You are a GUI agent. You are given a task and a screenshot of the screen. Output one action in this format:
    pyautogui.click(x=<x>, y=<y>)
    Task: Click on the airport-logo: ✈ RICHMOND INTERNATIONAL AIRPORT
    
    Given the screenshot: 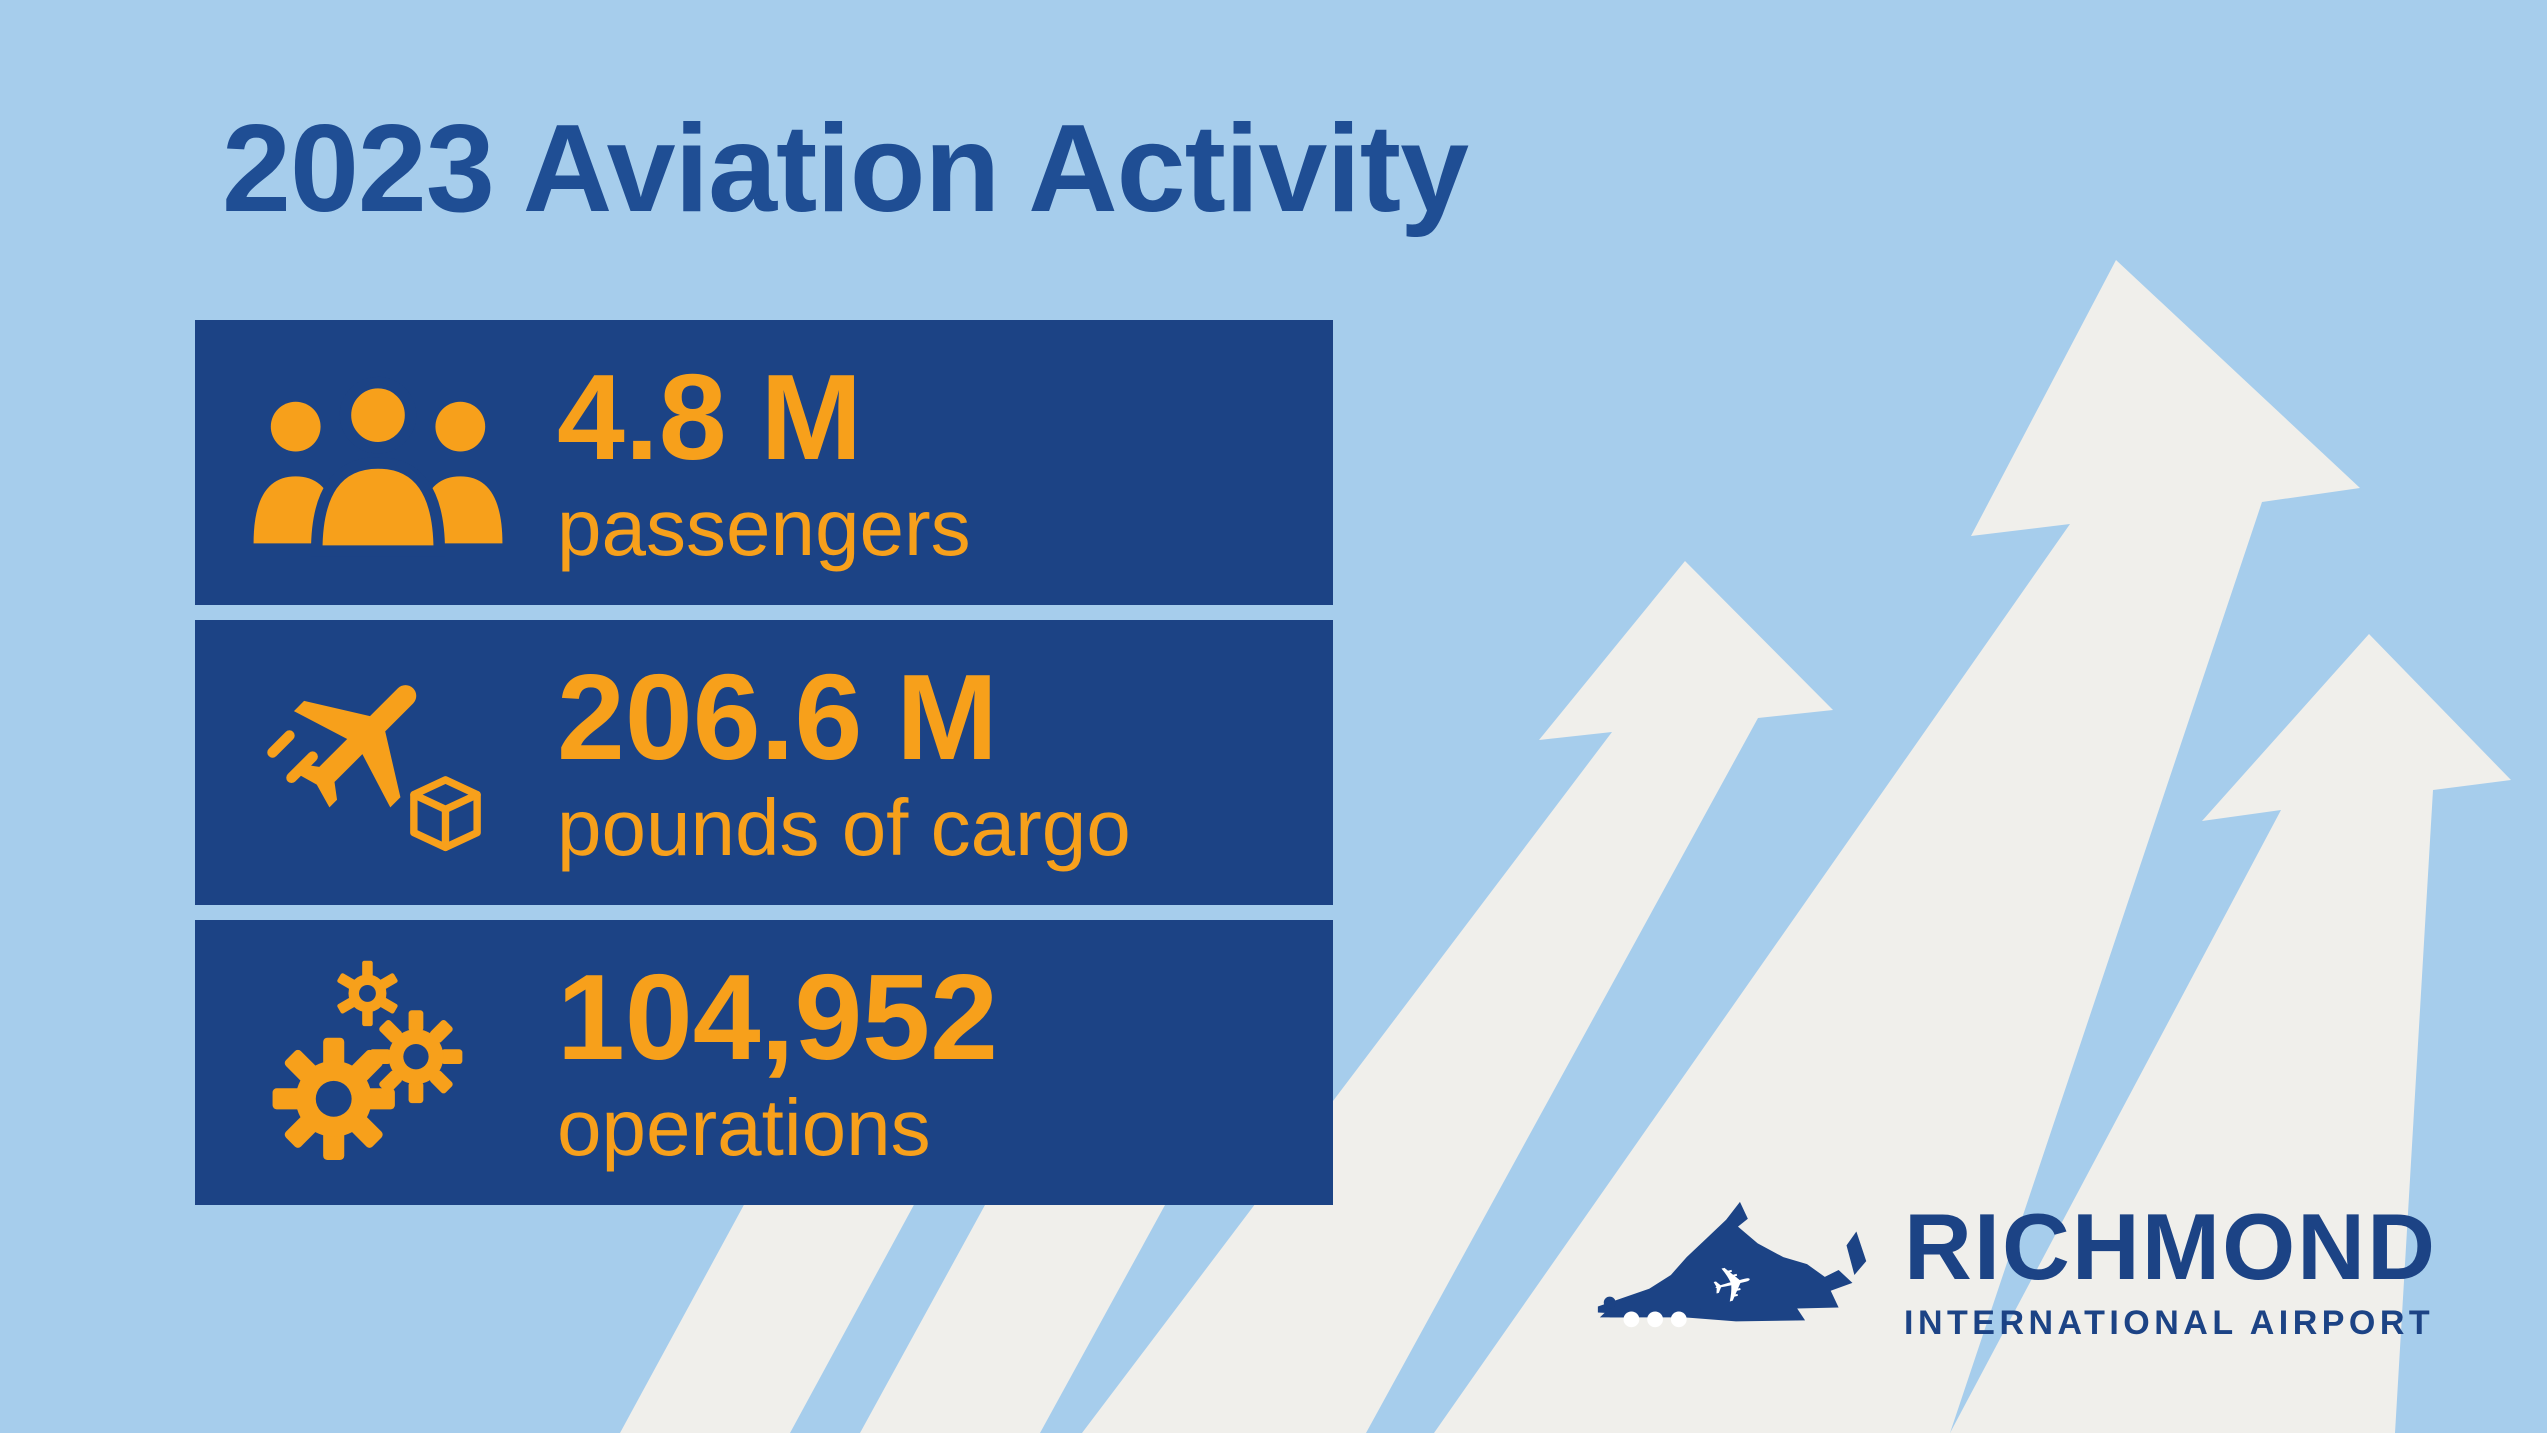 What is the action you would take?
    pyautogui.click(x=2012, y=1271)
    